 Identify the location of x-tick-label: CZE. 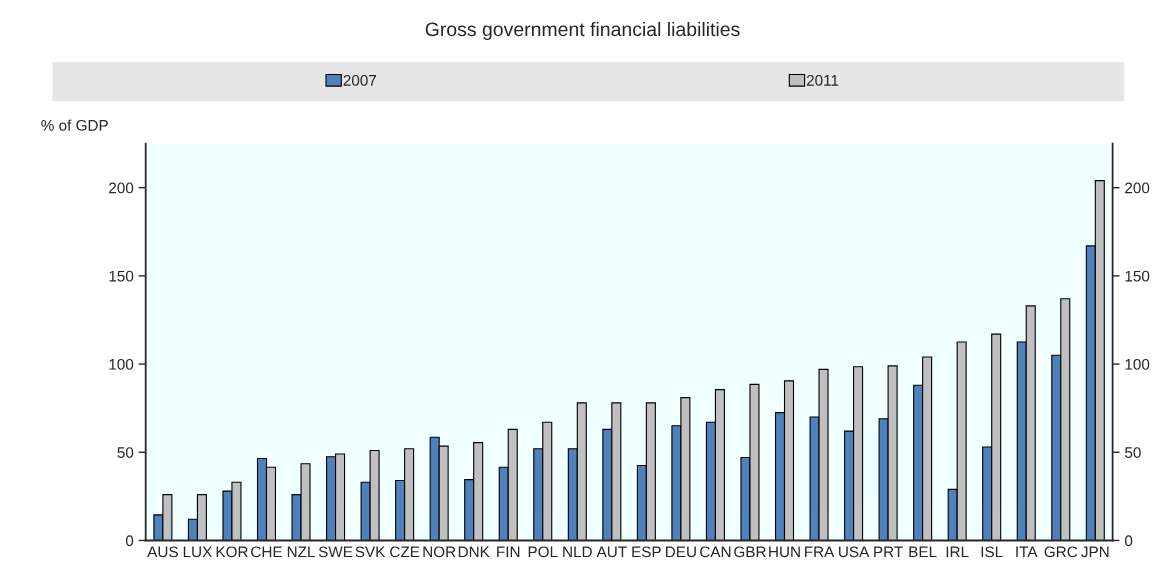
(405, 552).